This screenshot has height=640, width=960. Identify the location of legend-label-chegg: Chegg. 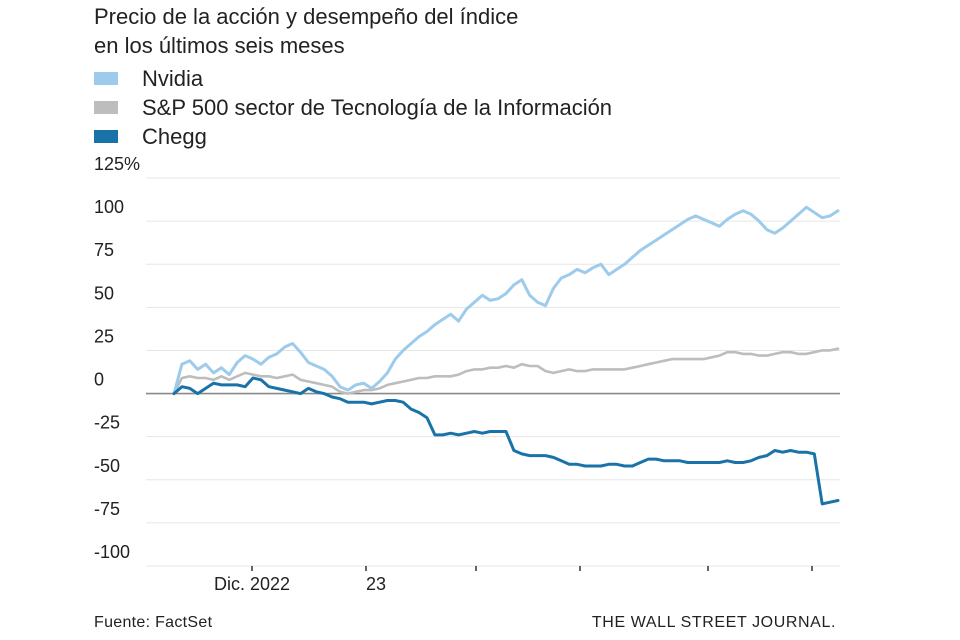
(174, 136).